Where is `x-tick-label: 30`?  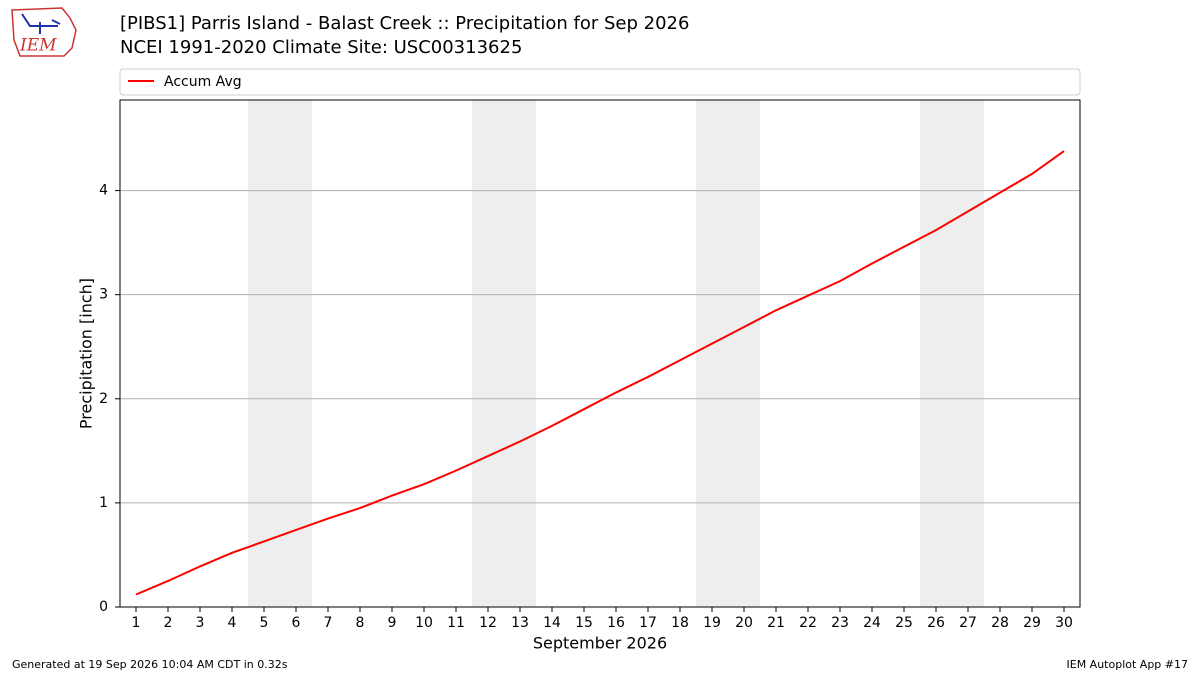 x-tick-label: 30 is located at coordinates (1064, 623).